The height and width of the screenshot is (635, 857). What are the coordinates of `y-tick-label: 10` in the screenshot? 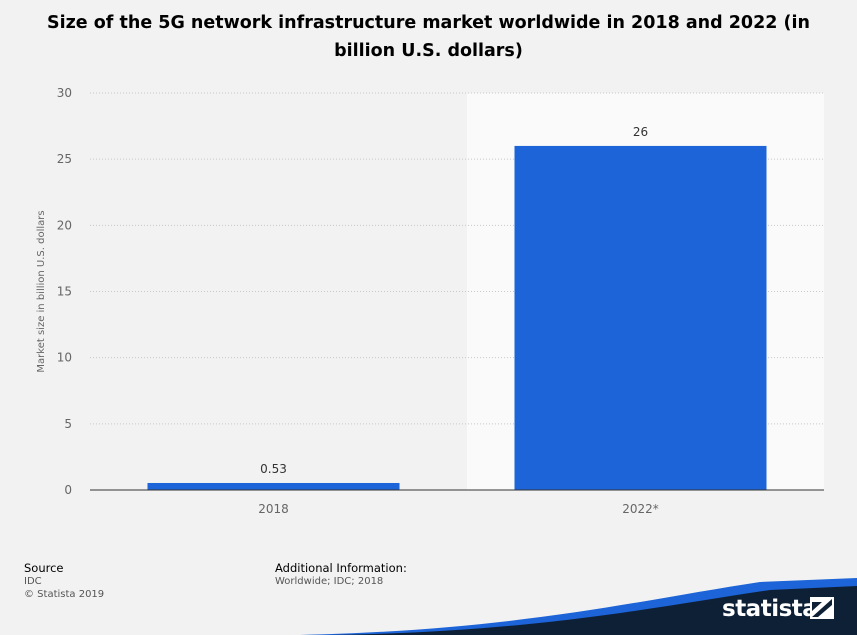 It's located at (64, 358).